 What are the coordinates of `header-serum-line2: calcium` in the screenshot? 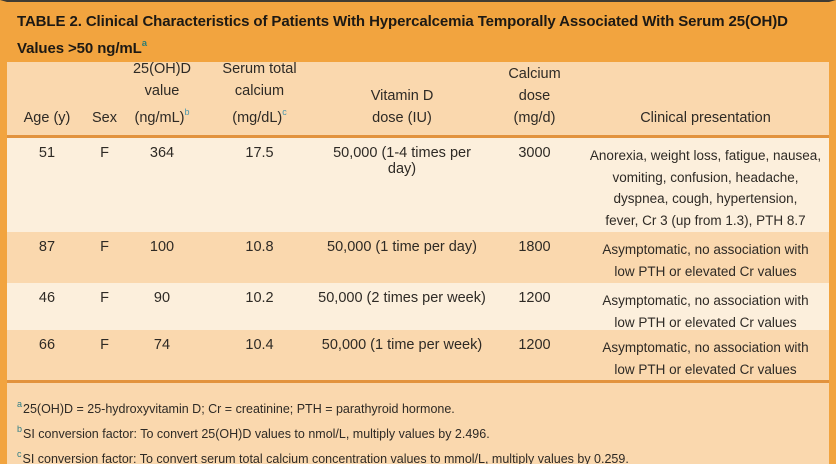 It's located at (259, 91).